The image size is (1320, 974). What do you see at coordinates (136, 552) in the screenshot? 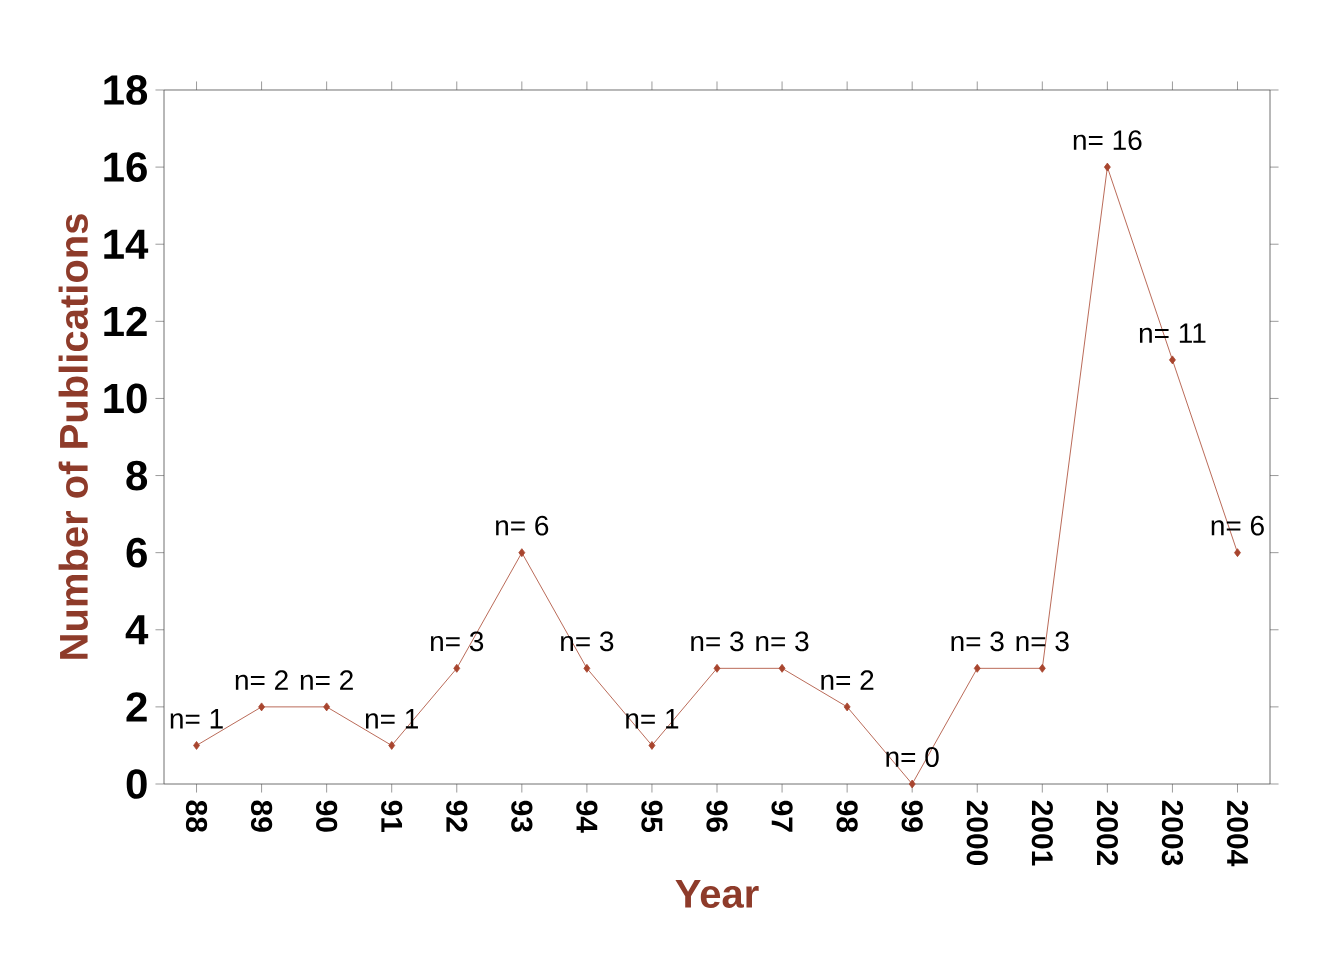
I see `y-tick-label: 6` at bounding box center [136, 552].